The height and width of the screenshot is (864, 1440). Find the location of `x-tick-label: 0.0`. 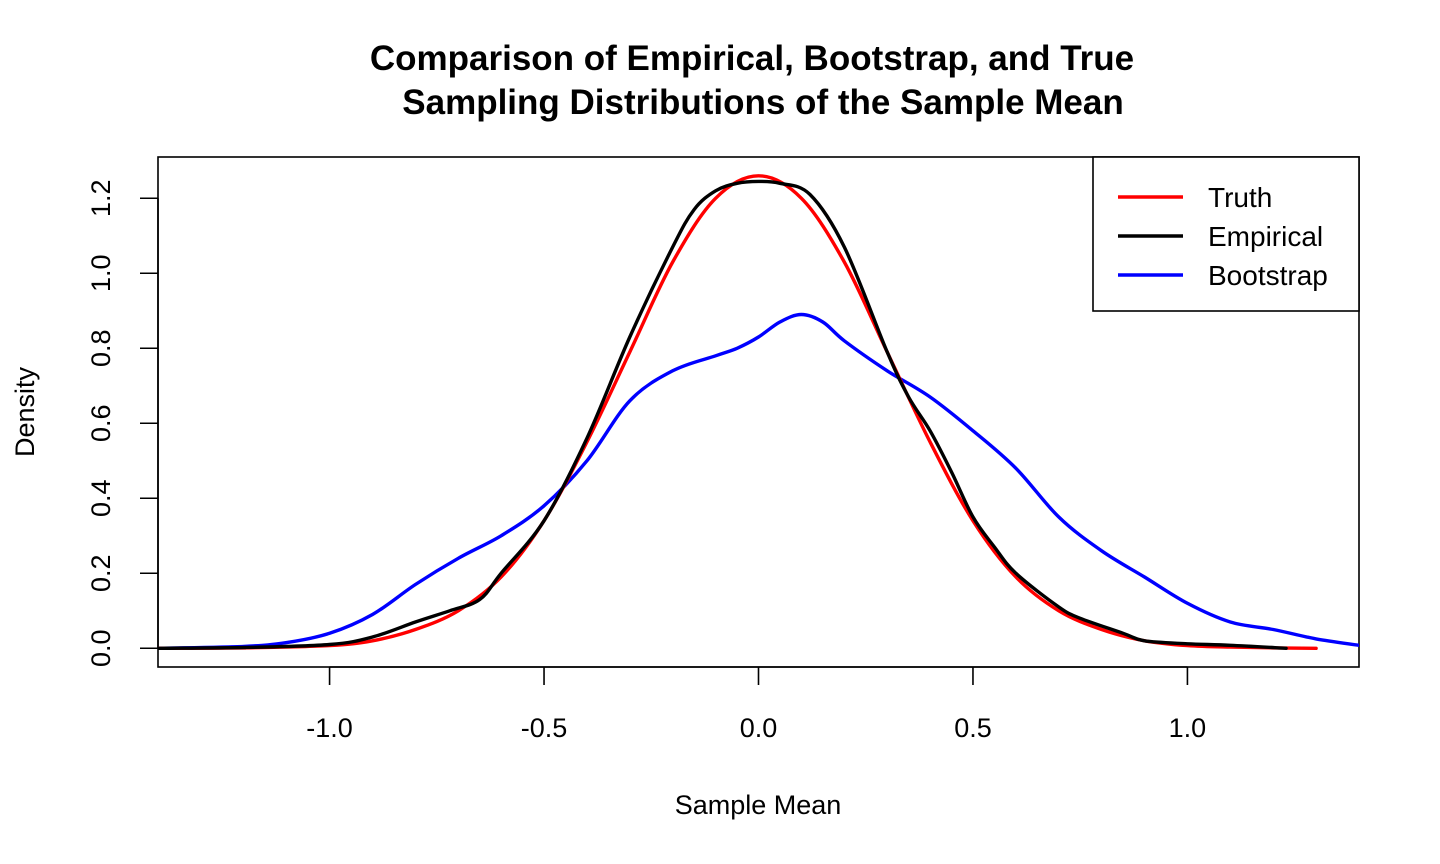

x-tick-label: 0.0 is located at coordinates (759, 728).